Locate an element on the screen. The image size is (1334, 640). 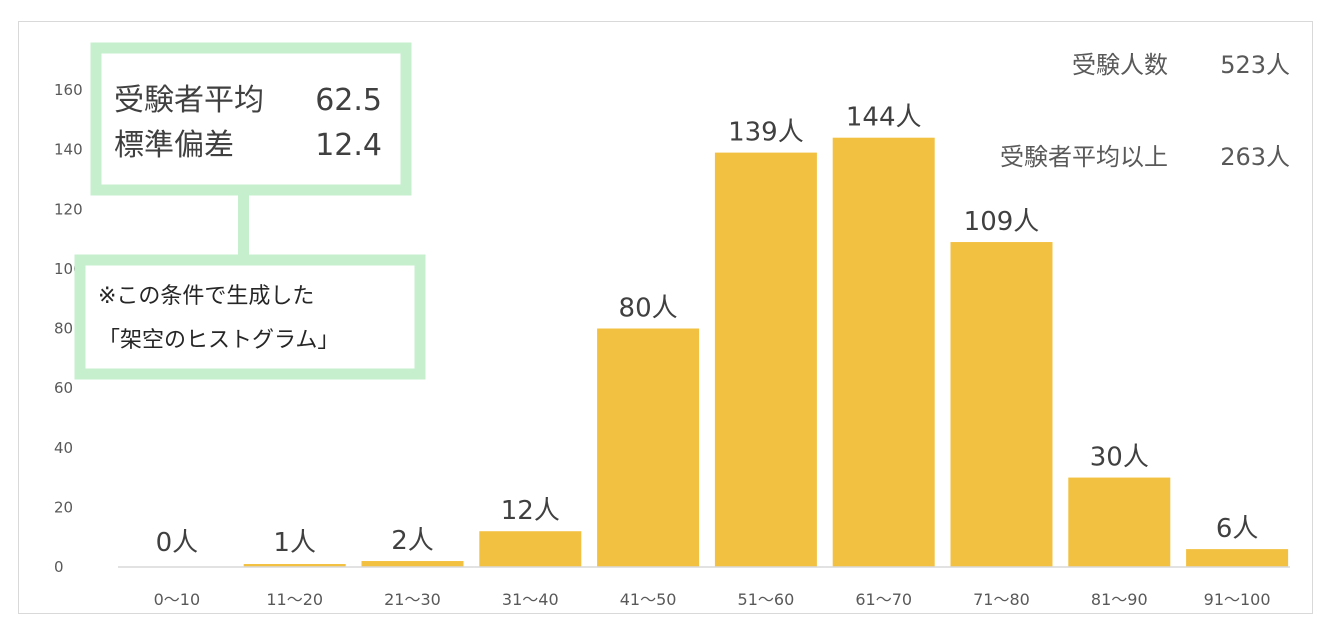
y-tick-label: 120 is located at coordinates (68, 209).